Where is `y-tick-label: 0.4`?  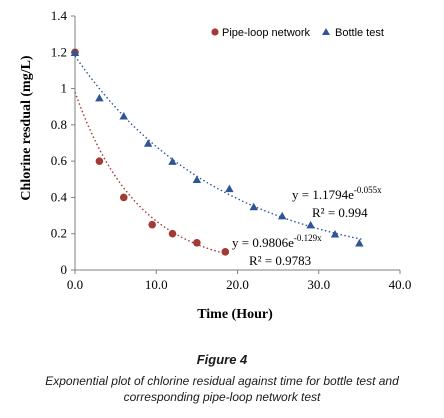 y-tick-label: 0.4 is located at coordinates (59, 196).